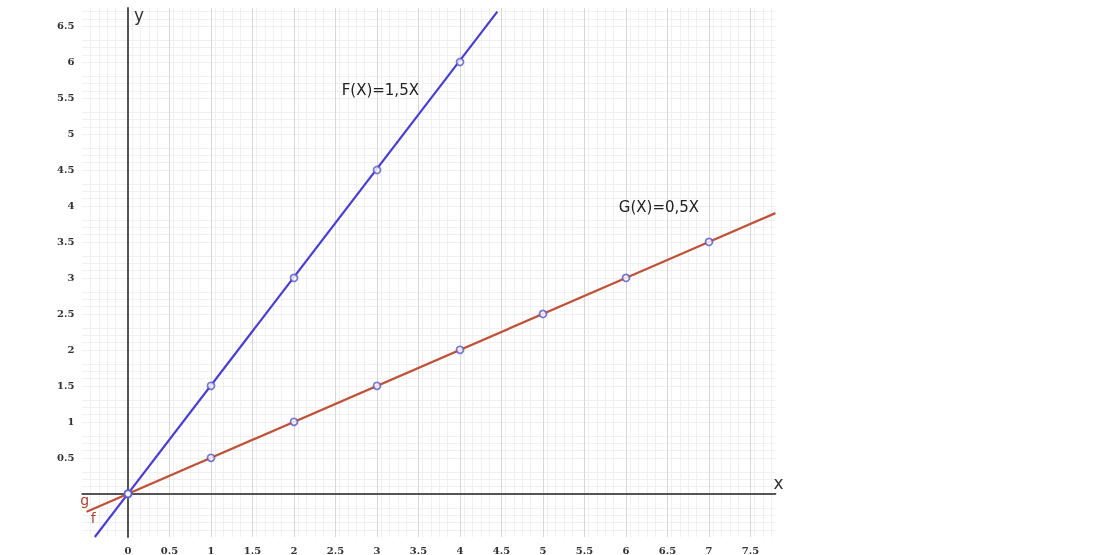  Describe the element at coordinates (65, 98) in the screenshot. I see `y-tick-label: 5.5` at that location.